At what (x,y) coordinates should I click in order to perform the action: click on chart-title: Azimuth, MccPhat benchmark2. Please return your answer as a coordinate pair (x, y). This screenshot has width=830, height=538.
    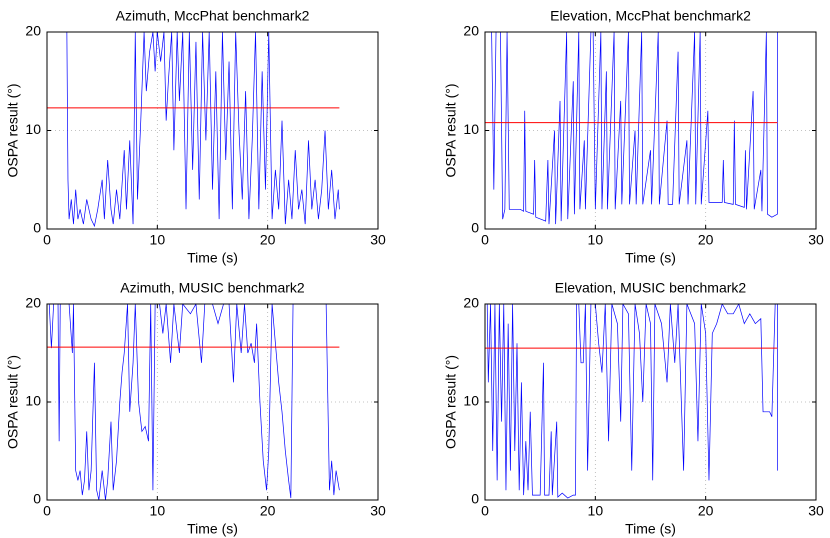
    Looking at the image, I should click on (213, 16).